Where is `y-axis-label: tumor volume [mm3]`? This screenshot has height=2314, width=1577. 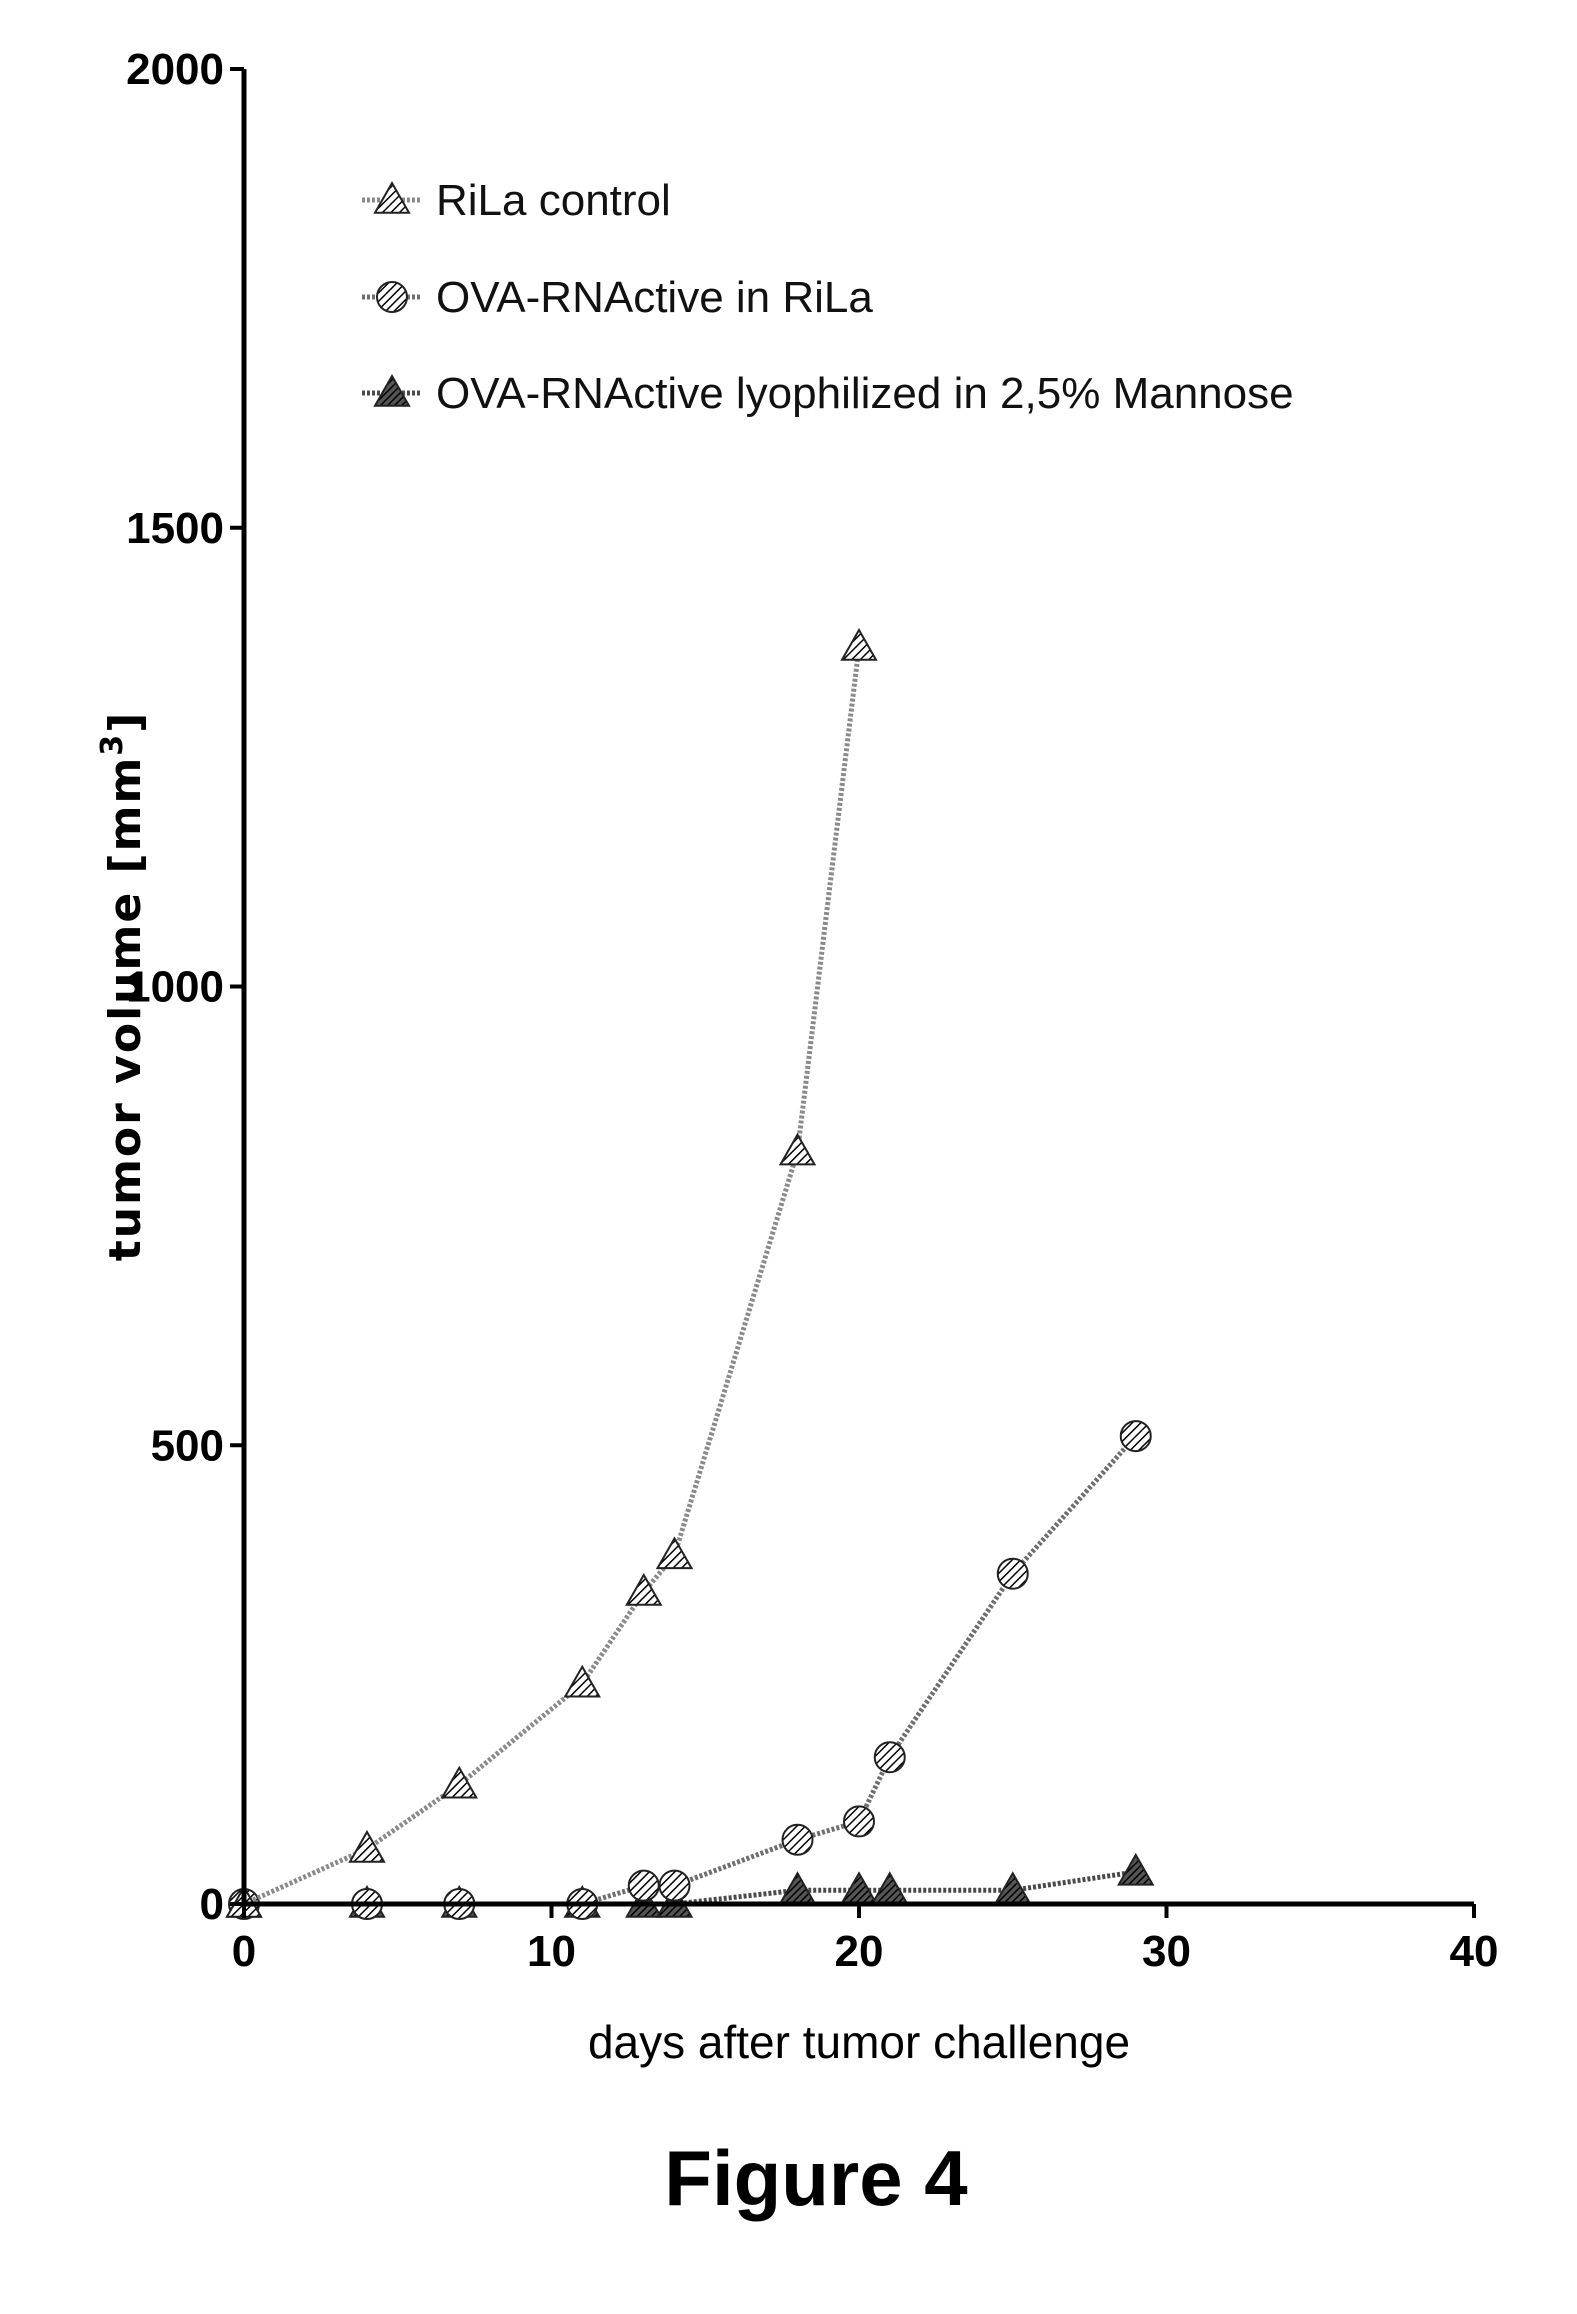
y-axis-label: tumor volume [mm3] is located at coordinates (123, 986).